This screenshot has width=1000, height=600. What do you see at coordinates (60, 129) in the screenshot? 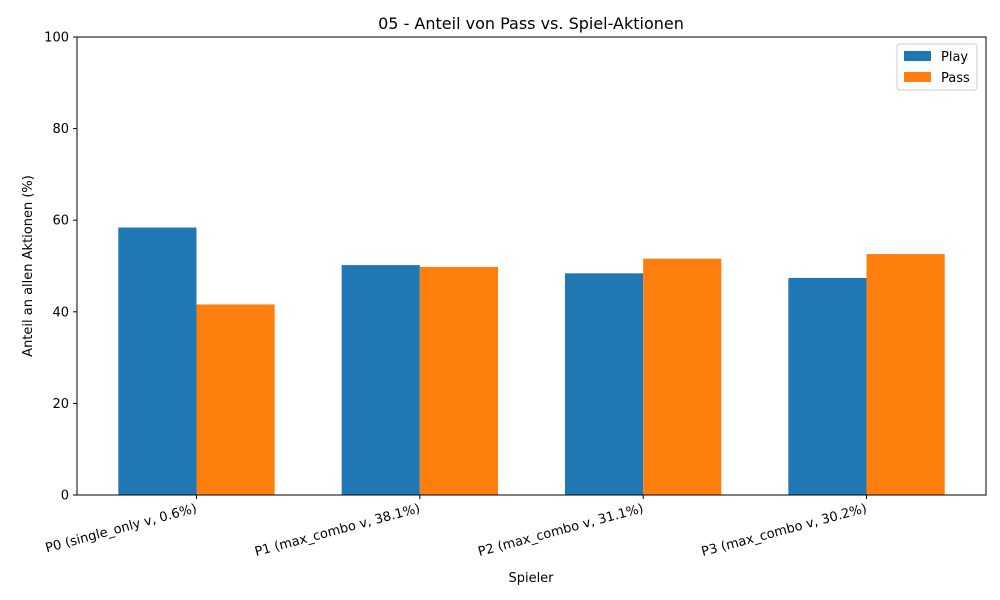
I see `y-tick-label: 80` at bounding box center [60, 129].